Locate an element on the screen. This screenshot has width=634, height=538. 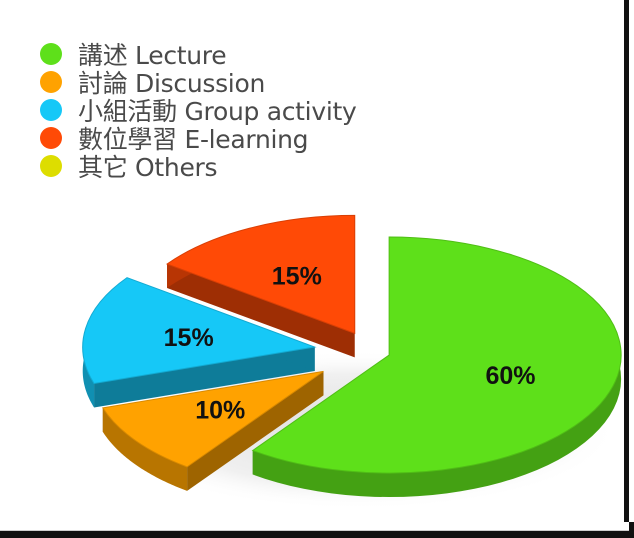
pie-slice-discussion is located at coordinates (212, 419).